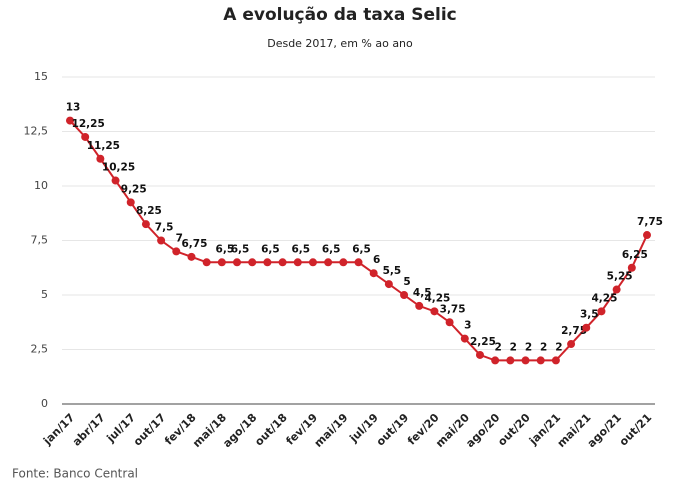 Image resolution: width=680 pixels, height=483 pixels. I want to click on y-tick-label: 5, so click(44, 294).